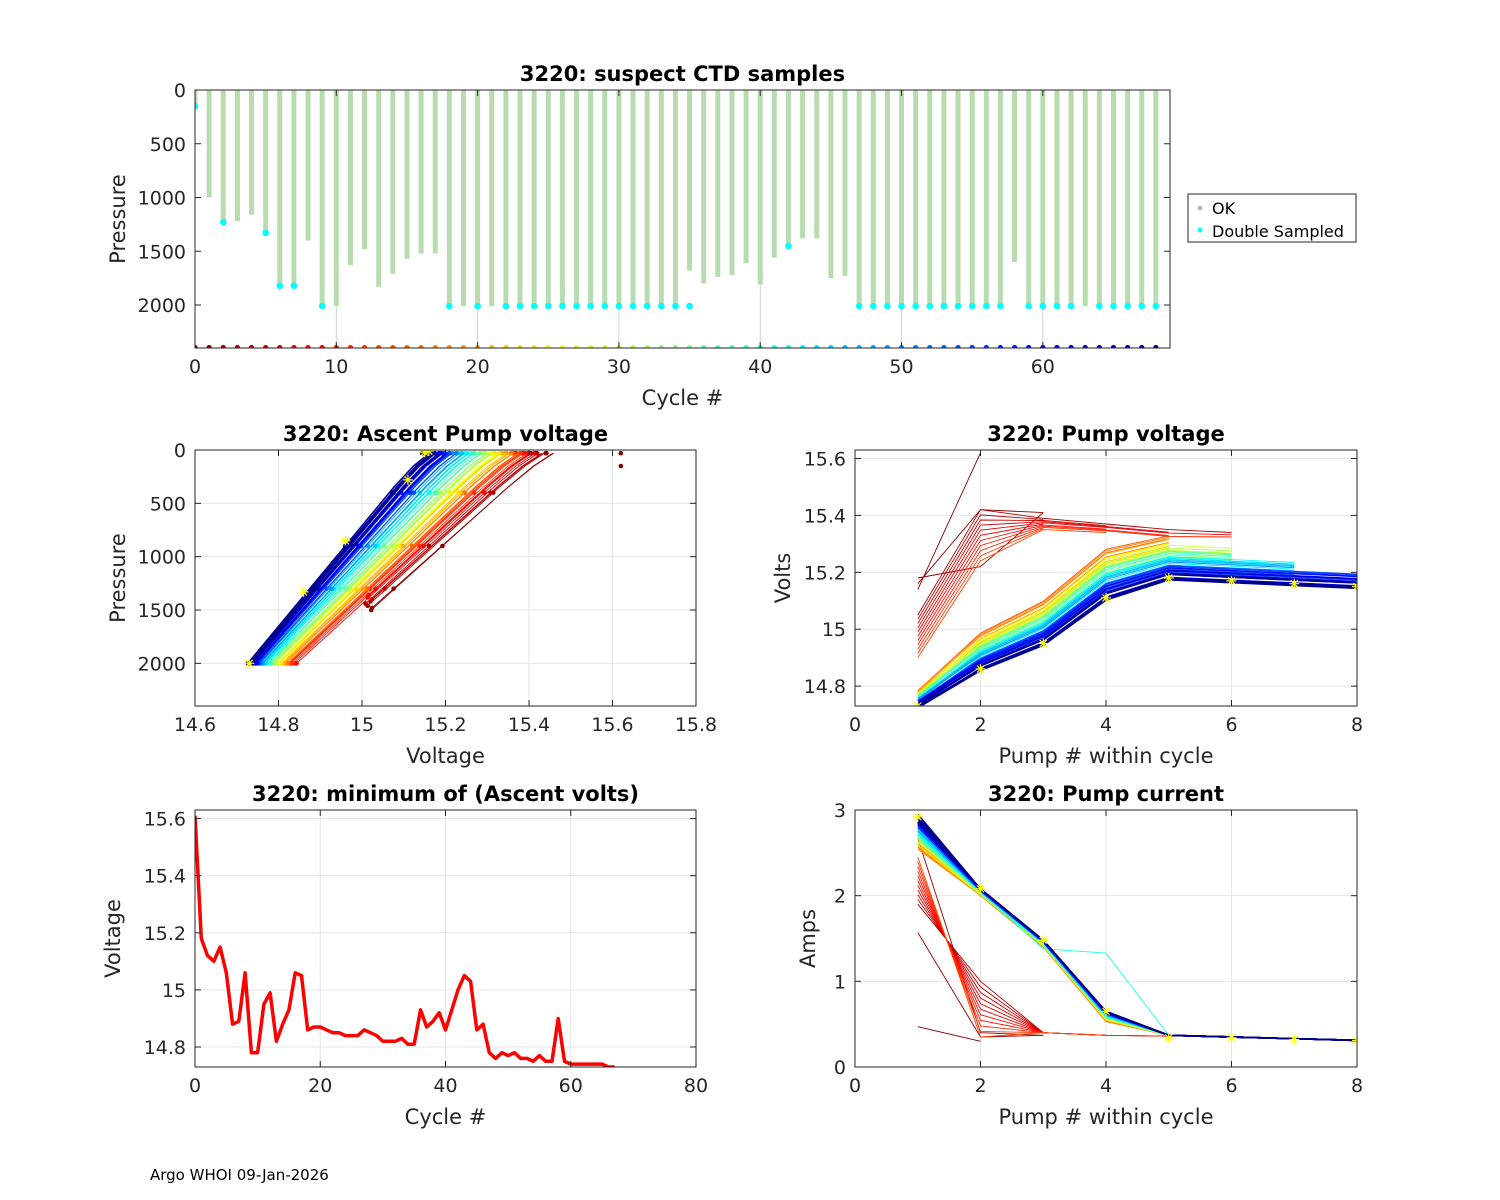 The height and width of the screenshot is (1200, 1500). Describe the element at coordinates (1357, 725) in the screenshot. I see `x-tick-label: 8` at that location.